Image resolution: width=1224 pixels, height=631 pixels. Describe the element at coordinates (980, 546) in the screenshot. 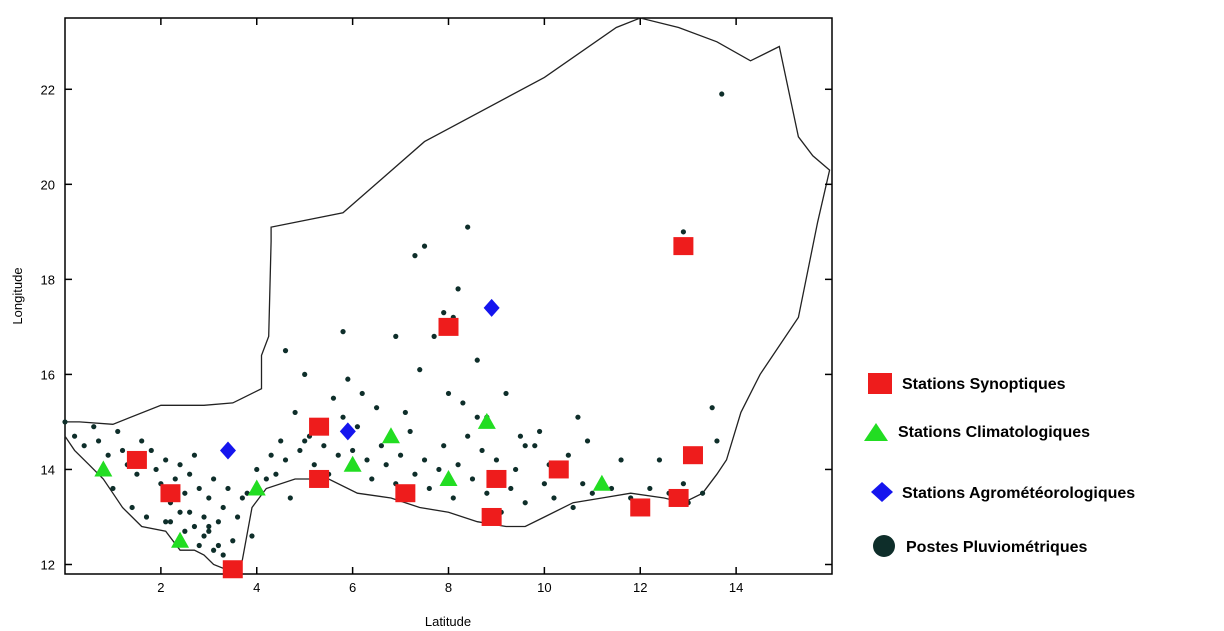

I see `legend-item-rain-gauges: Postes Pluviométriques` at that location.